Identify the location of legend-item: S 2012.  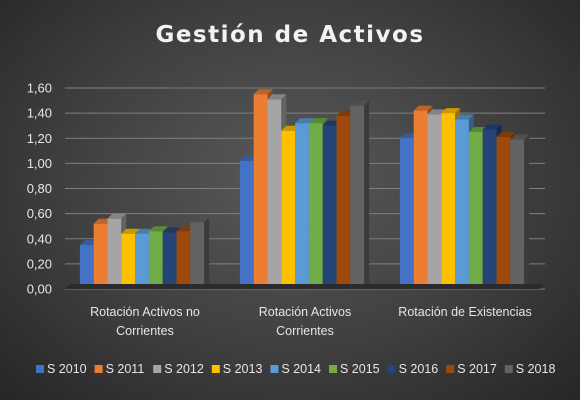
(178, 369).